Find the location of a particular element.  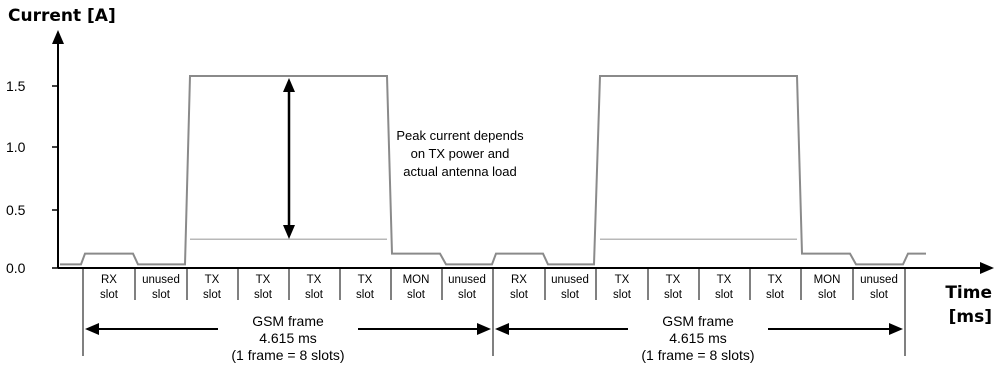

frame-1-label-bg is located at coordinates (288, 337).